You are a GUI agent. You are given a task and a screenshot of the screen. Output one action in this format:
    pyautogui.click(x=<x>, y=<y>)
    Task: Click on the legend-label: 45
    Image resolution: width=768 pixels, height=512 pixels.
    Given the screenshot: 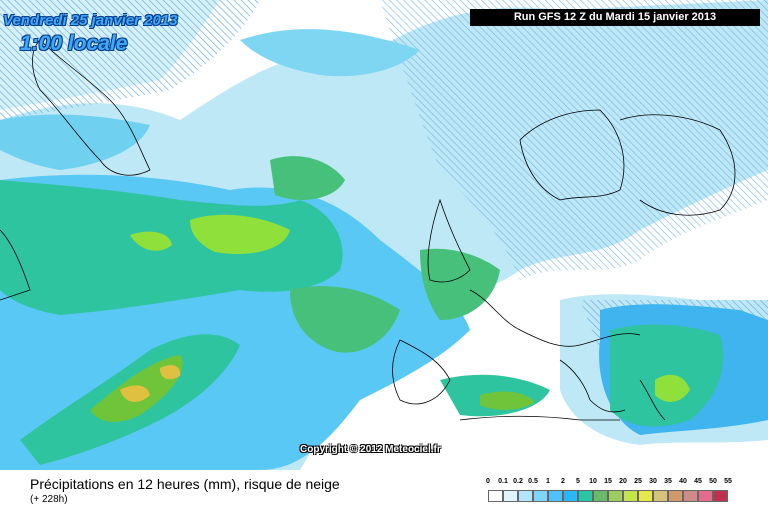 What is the action you would take?
    pyautogui.click(x=698, y=481)
    